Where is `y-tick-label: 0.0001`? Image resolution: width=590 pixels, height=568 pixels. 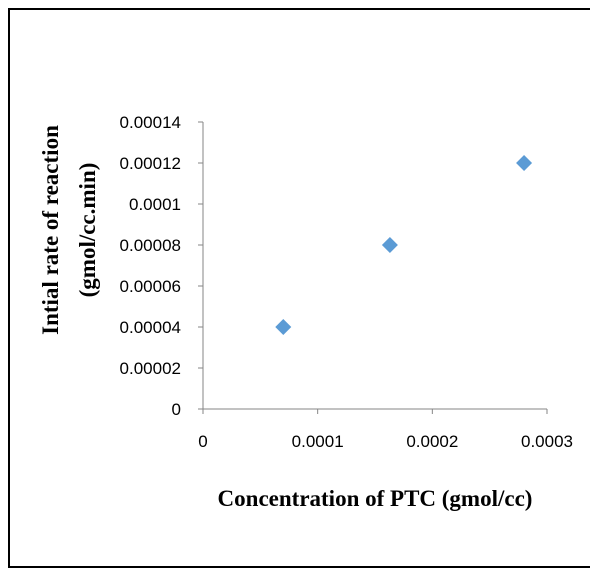 y-tick-label: 0.0001 is located at coordinates (155, 204).